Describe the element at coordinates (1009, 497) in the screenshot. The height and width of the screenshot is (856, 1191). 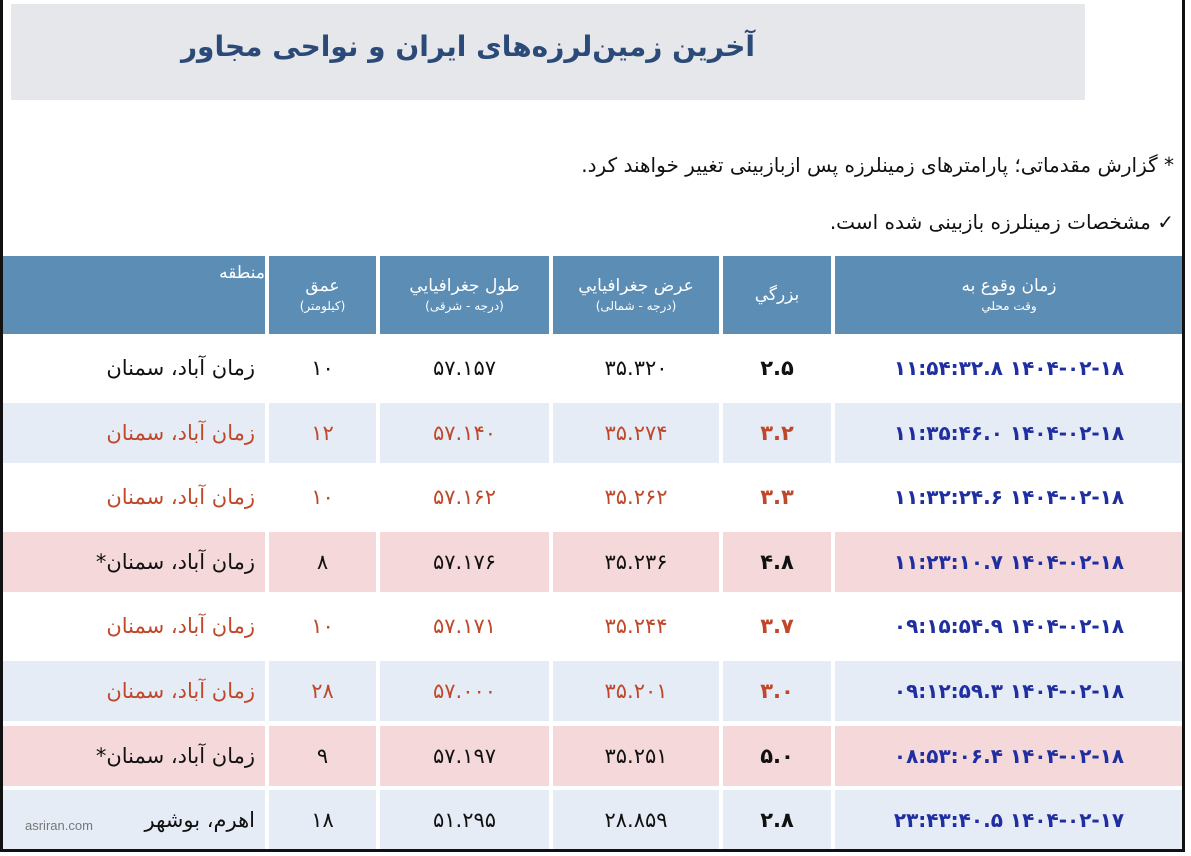
I see `time-value: ۱۴۰۴-۰۲-۱۸ ۱۱:۳۲:۲۴.۶` at that location.